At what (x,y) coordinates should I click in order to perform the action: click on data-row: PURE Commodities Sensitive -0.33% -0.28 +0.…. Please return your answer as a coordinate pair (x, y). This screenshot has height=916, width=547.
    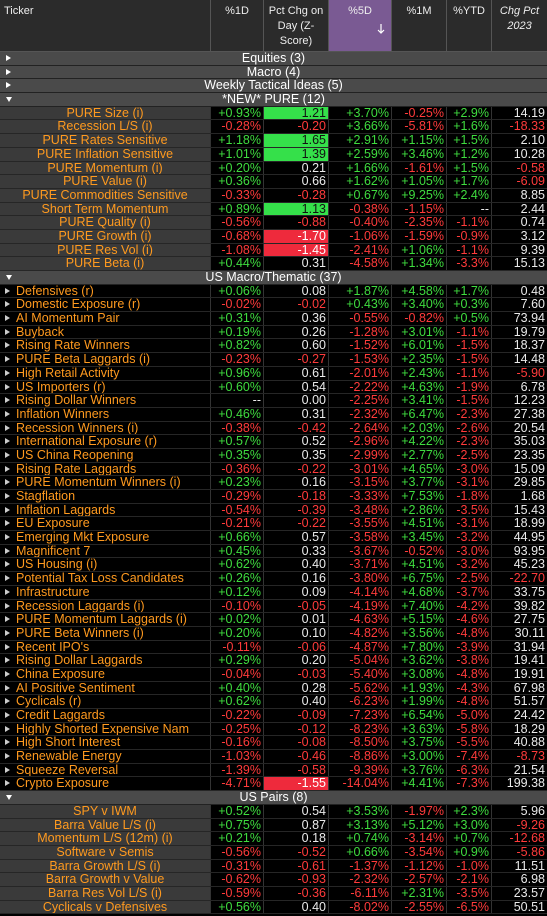
    Looking at the image, I should click on (273, 195).